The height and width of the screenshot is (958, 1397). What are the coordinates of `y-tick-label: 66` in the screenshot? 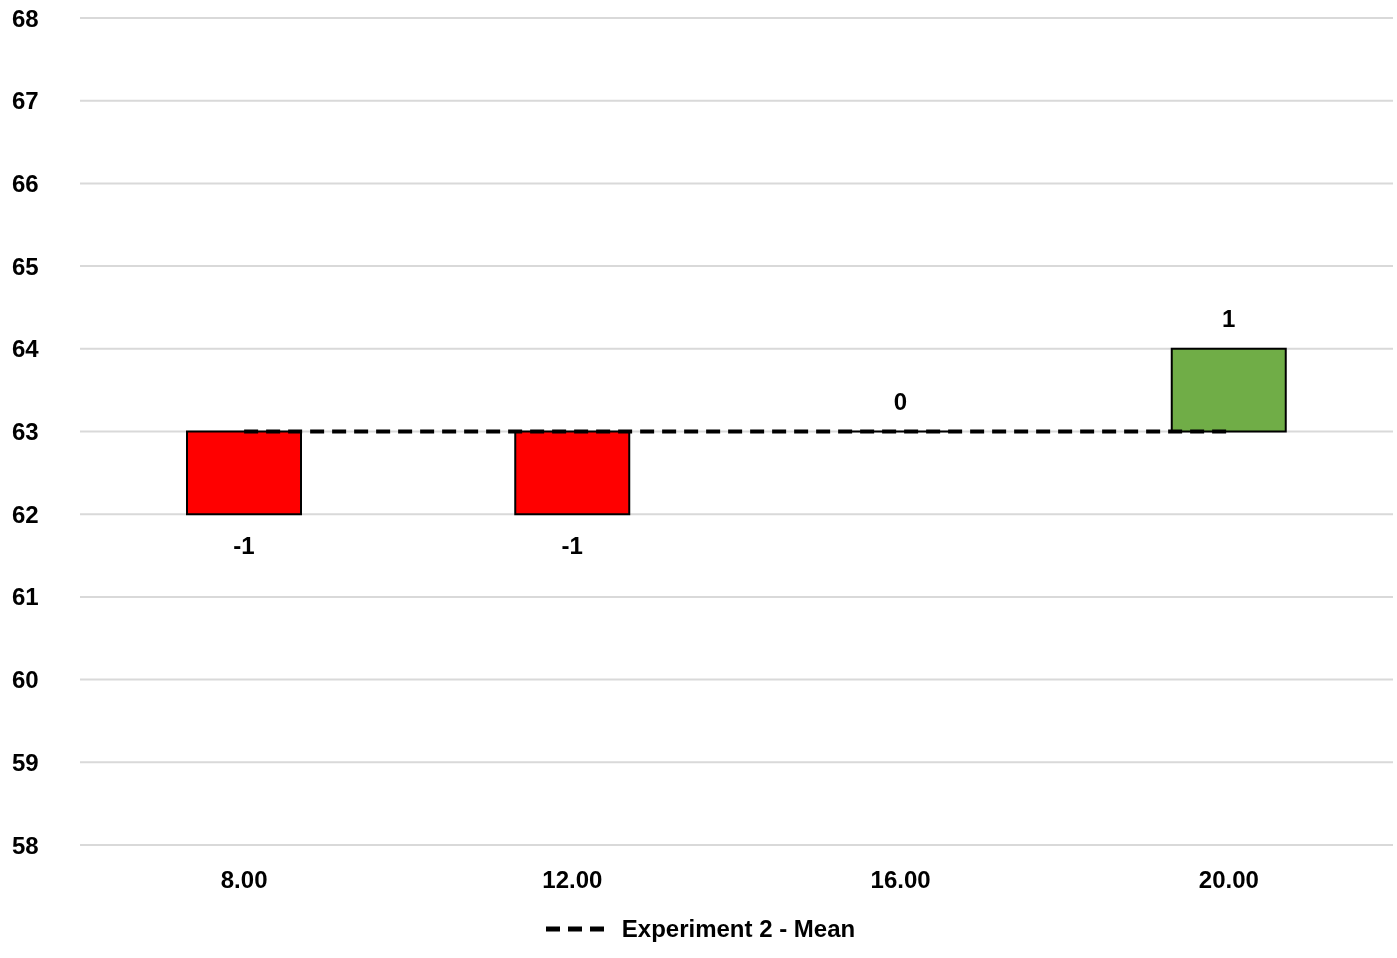 It's located at (25, 183).